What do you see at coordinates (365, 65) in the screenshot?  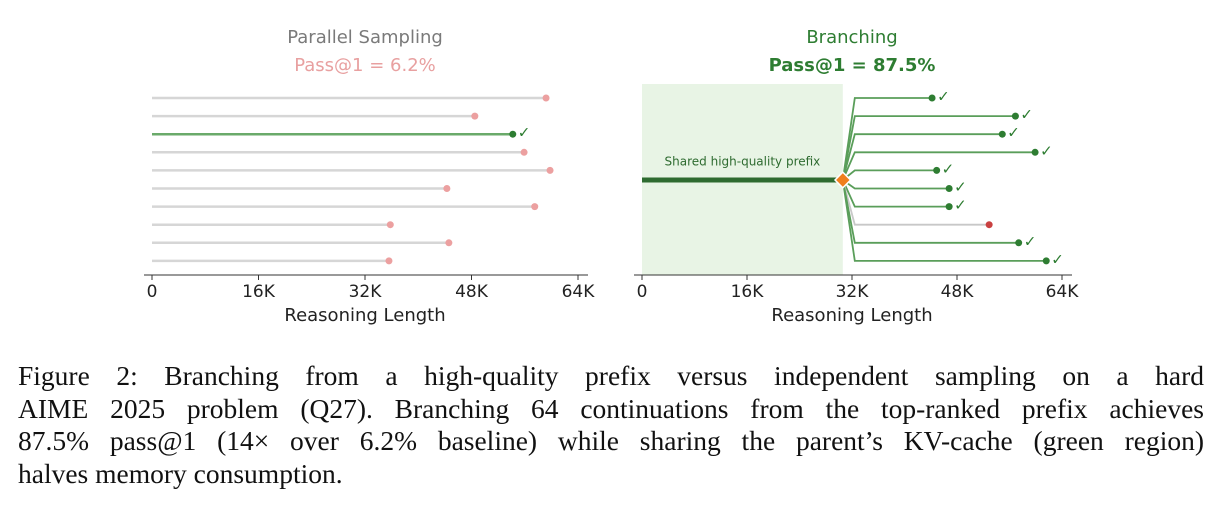 I see `chart-subtitle: Pass@1 = 6.2%` at bounding box center [365, 65].